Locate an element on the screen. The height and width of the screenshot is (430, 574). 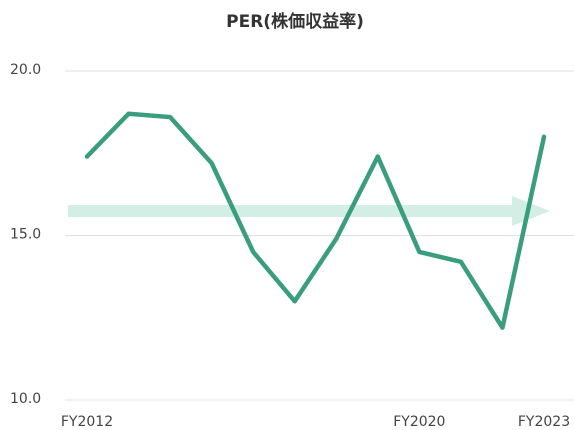
x-tick-label: FY2023 is located at coordinates (544, 422).